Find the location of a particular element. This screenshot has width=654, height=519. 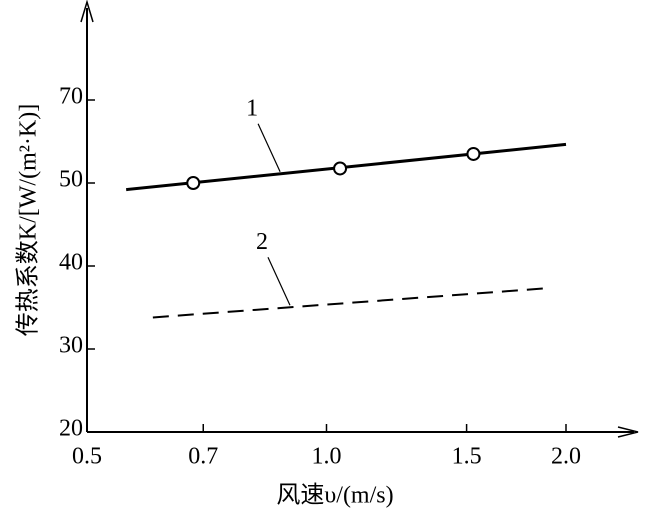

y-axis-arrow is located at coordinates (87, 11).